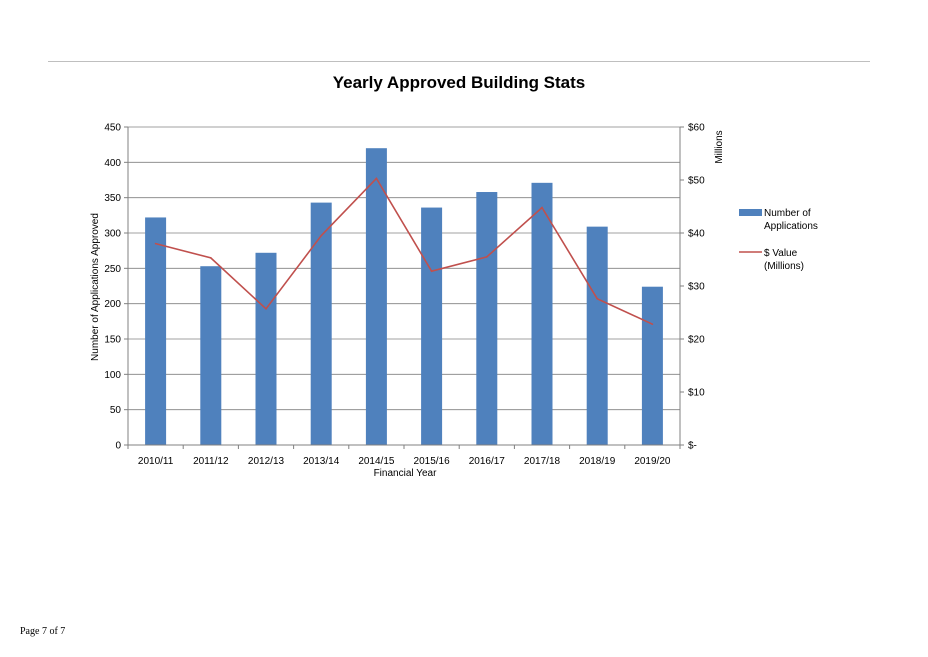 This screenshot has height=657, width=928. I want to click on y-tick-label: 300, so click(112, 234).